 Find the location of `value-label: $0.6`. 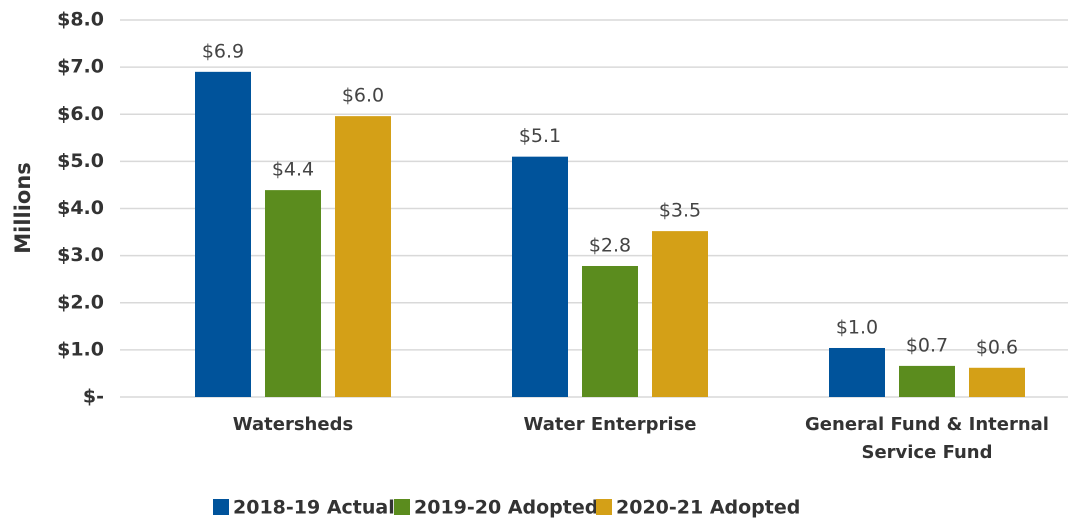

value-label: $0.6 is located at coordinates (997, 347).